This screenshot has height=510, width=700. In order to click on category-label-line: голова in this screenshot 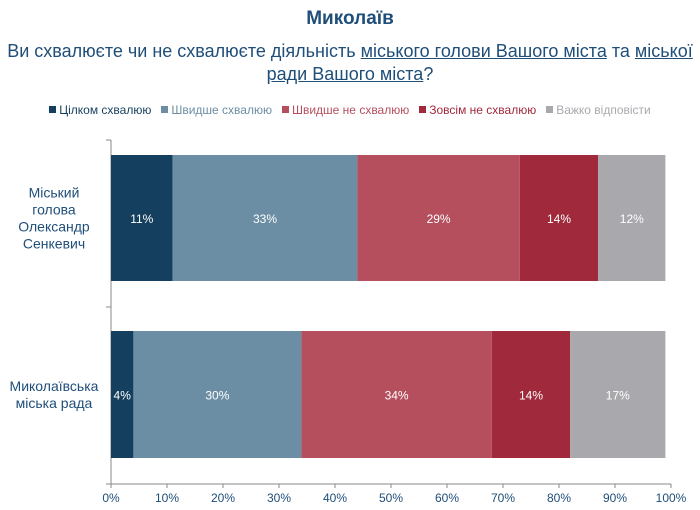, I will do `click(54, 210)`.